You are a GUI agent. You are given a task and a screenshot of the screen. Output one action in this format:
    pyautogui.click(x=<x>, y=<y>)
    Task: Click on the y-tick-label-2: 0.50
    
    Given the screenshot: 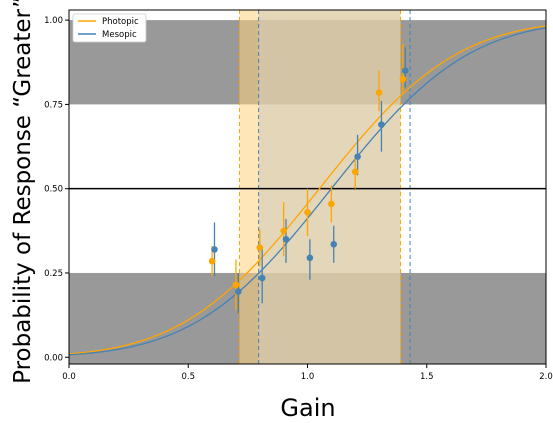 What is the action you would take?
    pyautogui.click(x=53, y=190)
    